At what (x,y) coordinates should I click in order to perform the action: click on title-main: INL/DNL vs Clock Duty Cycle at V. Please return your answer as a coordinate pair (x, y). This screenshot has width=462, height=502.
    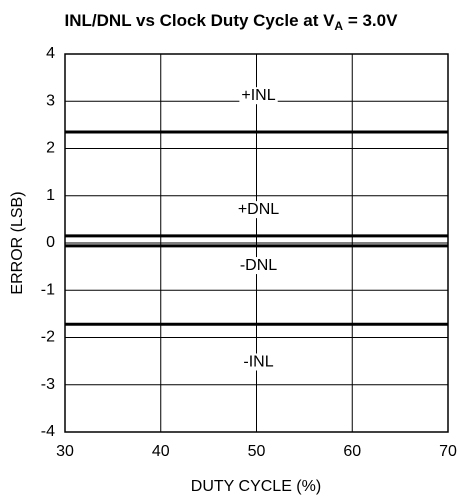
    Looking at the image, I should click on (200, 20).